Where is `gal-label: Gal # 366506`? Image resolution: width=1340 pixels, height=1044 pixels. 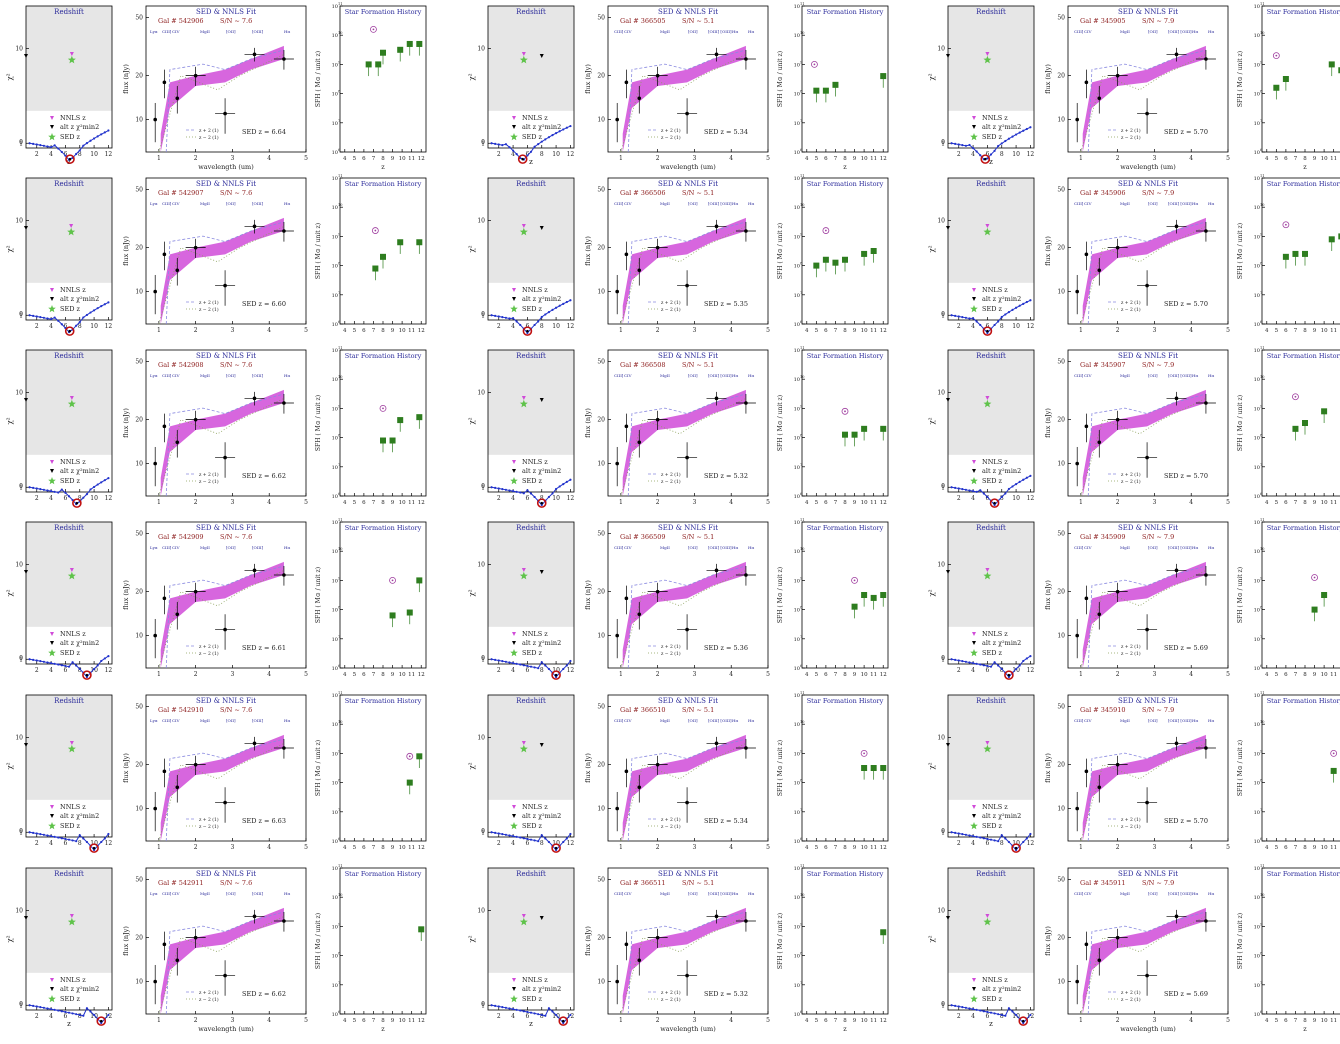 gal-label: Gal # 366506 is located at coordinates (643, 193).